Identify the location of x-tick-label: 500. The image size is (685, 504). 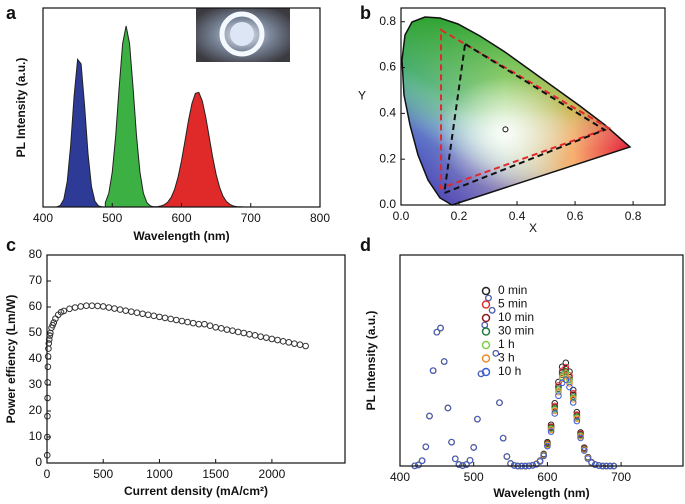
(112, 218).